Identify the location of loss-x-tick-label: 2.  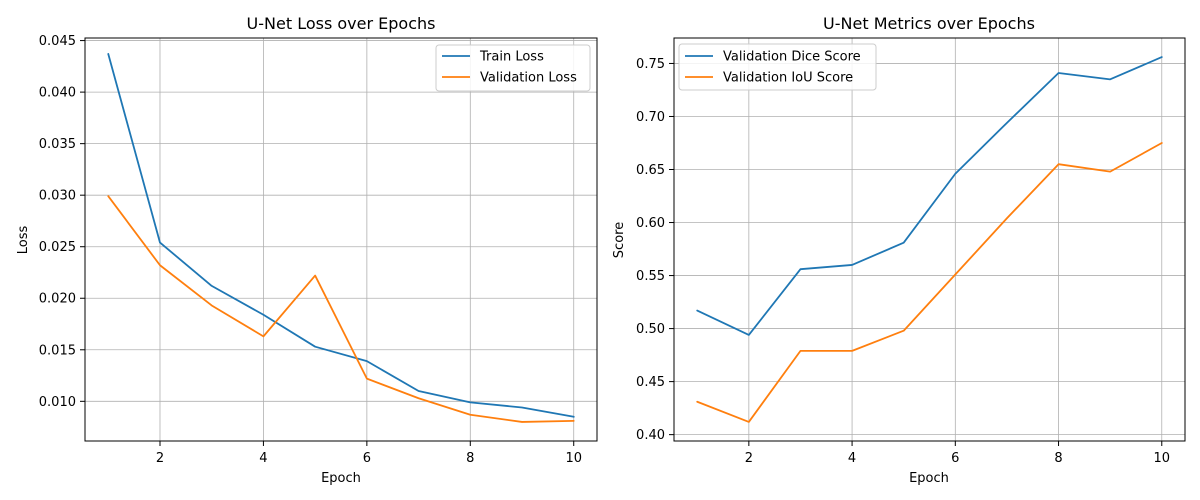
(160, 458).